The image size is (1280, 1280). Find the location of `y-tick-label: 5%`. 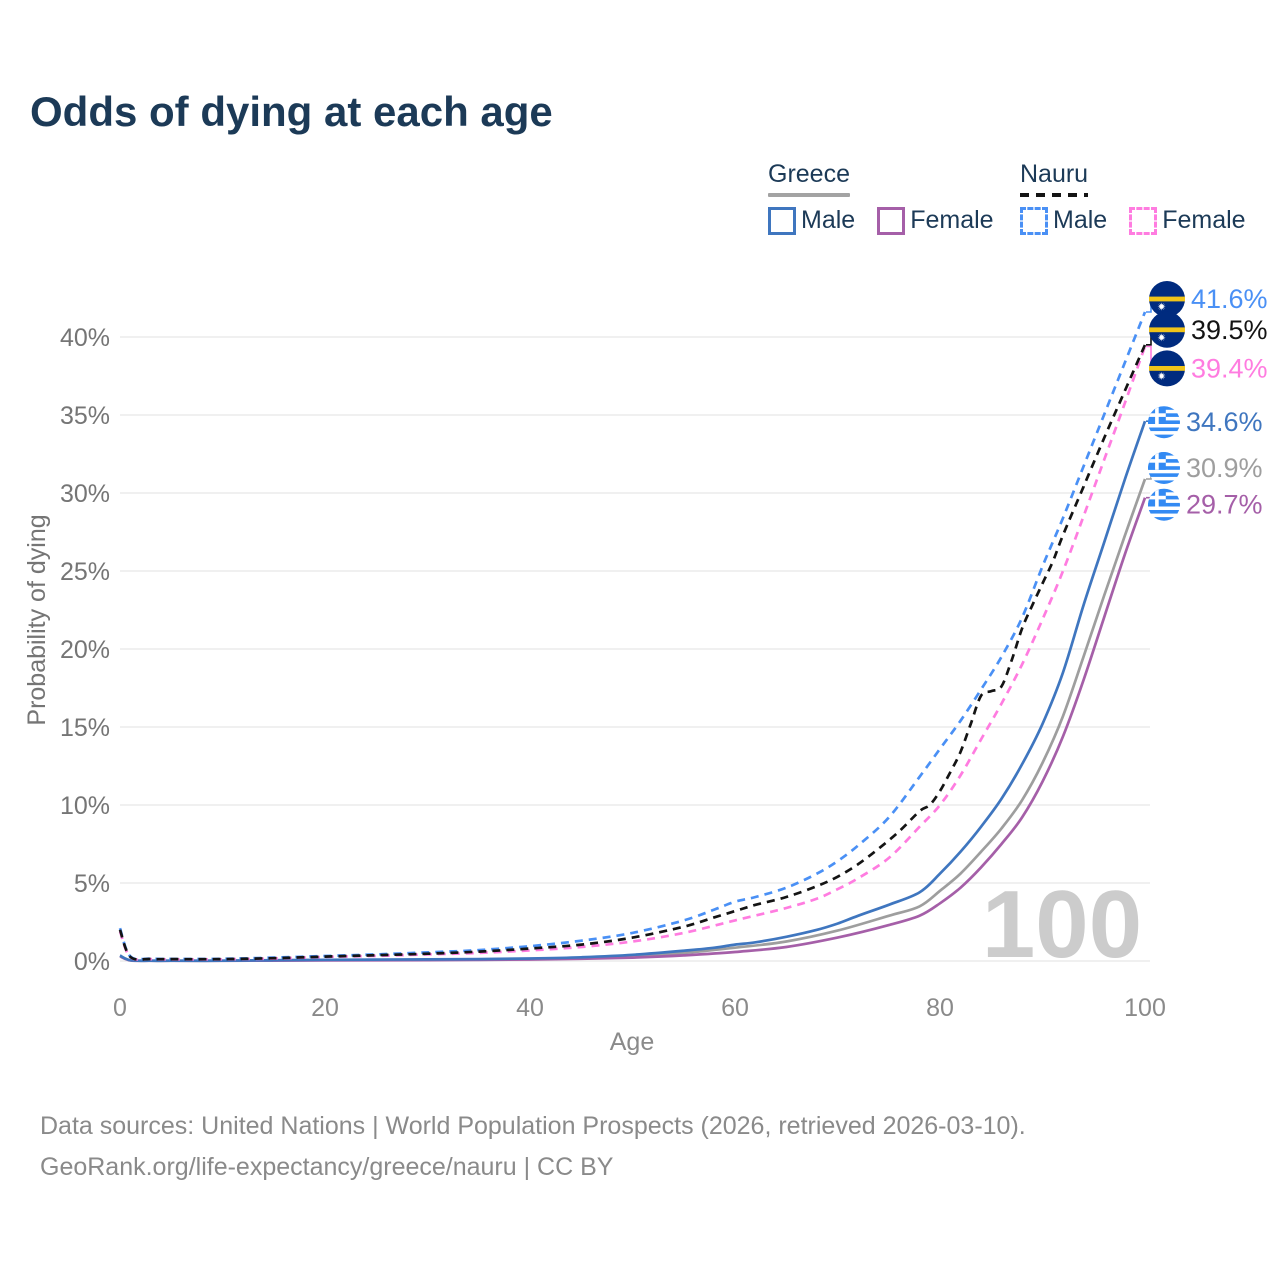

y-tick-label: 5% is located at coordinates (92, 884).